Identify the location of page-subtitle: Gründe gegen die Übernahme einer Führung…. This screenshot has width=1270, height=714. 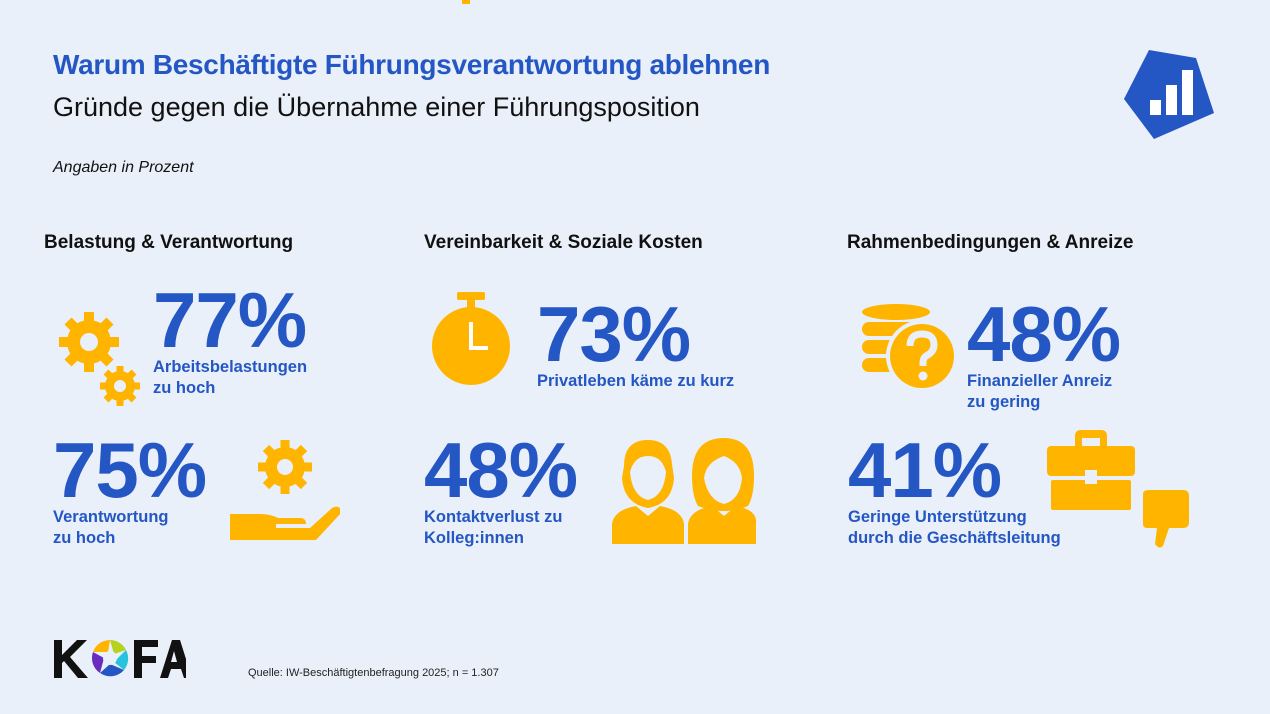
(376, 107).